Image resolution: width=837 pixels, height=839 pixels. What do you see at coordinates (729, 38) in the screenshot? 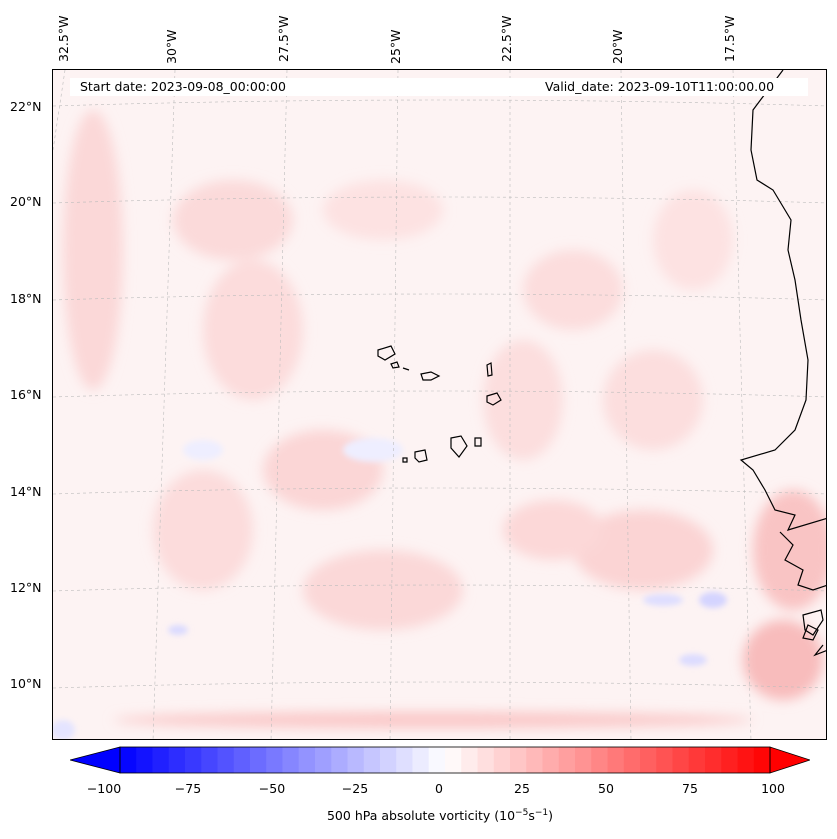
I see `lon-label-17-5w: 17.5°W` at bounding box center [729, 38].